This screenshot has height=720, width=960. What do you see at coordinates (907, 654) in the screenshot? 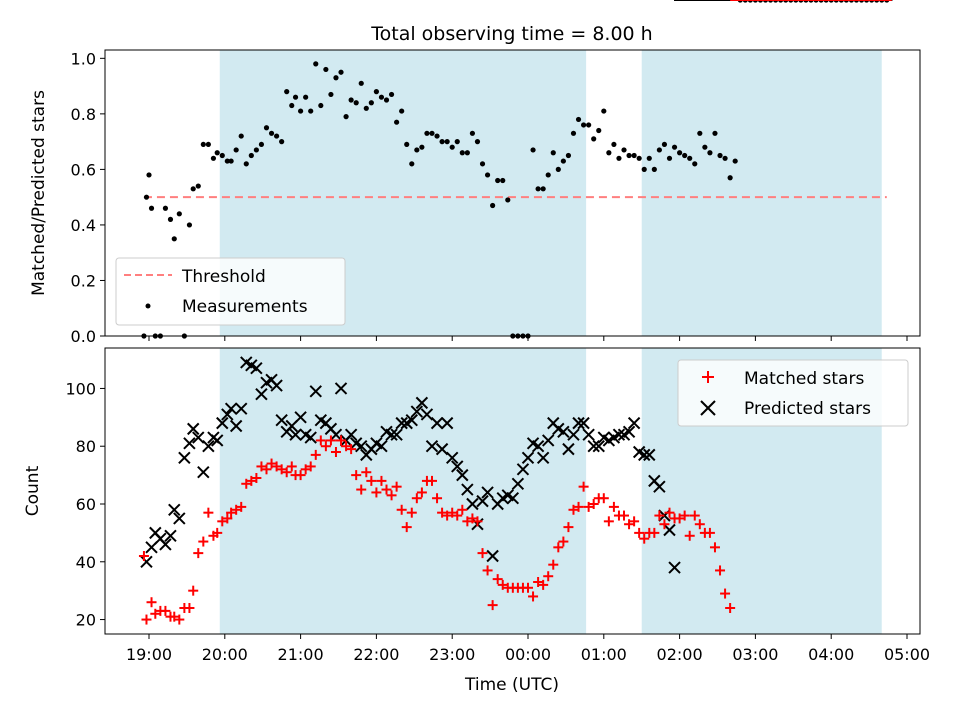
I see `x-tick-label: 05:00` at bounding box center [907, 654].